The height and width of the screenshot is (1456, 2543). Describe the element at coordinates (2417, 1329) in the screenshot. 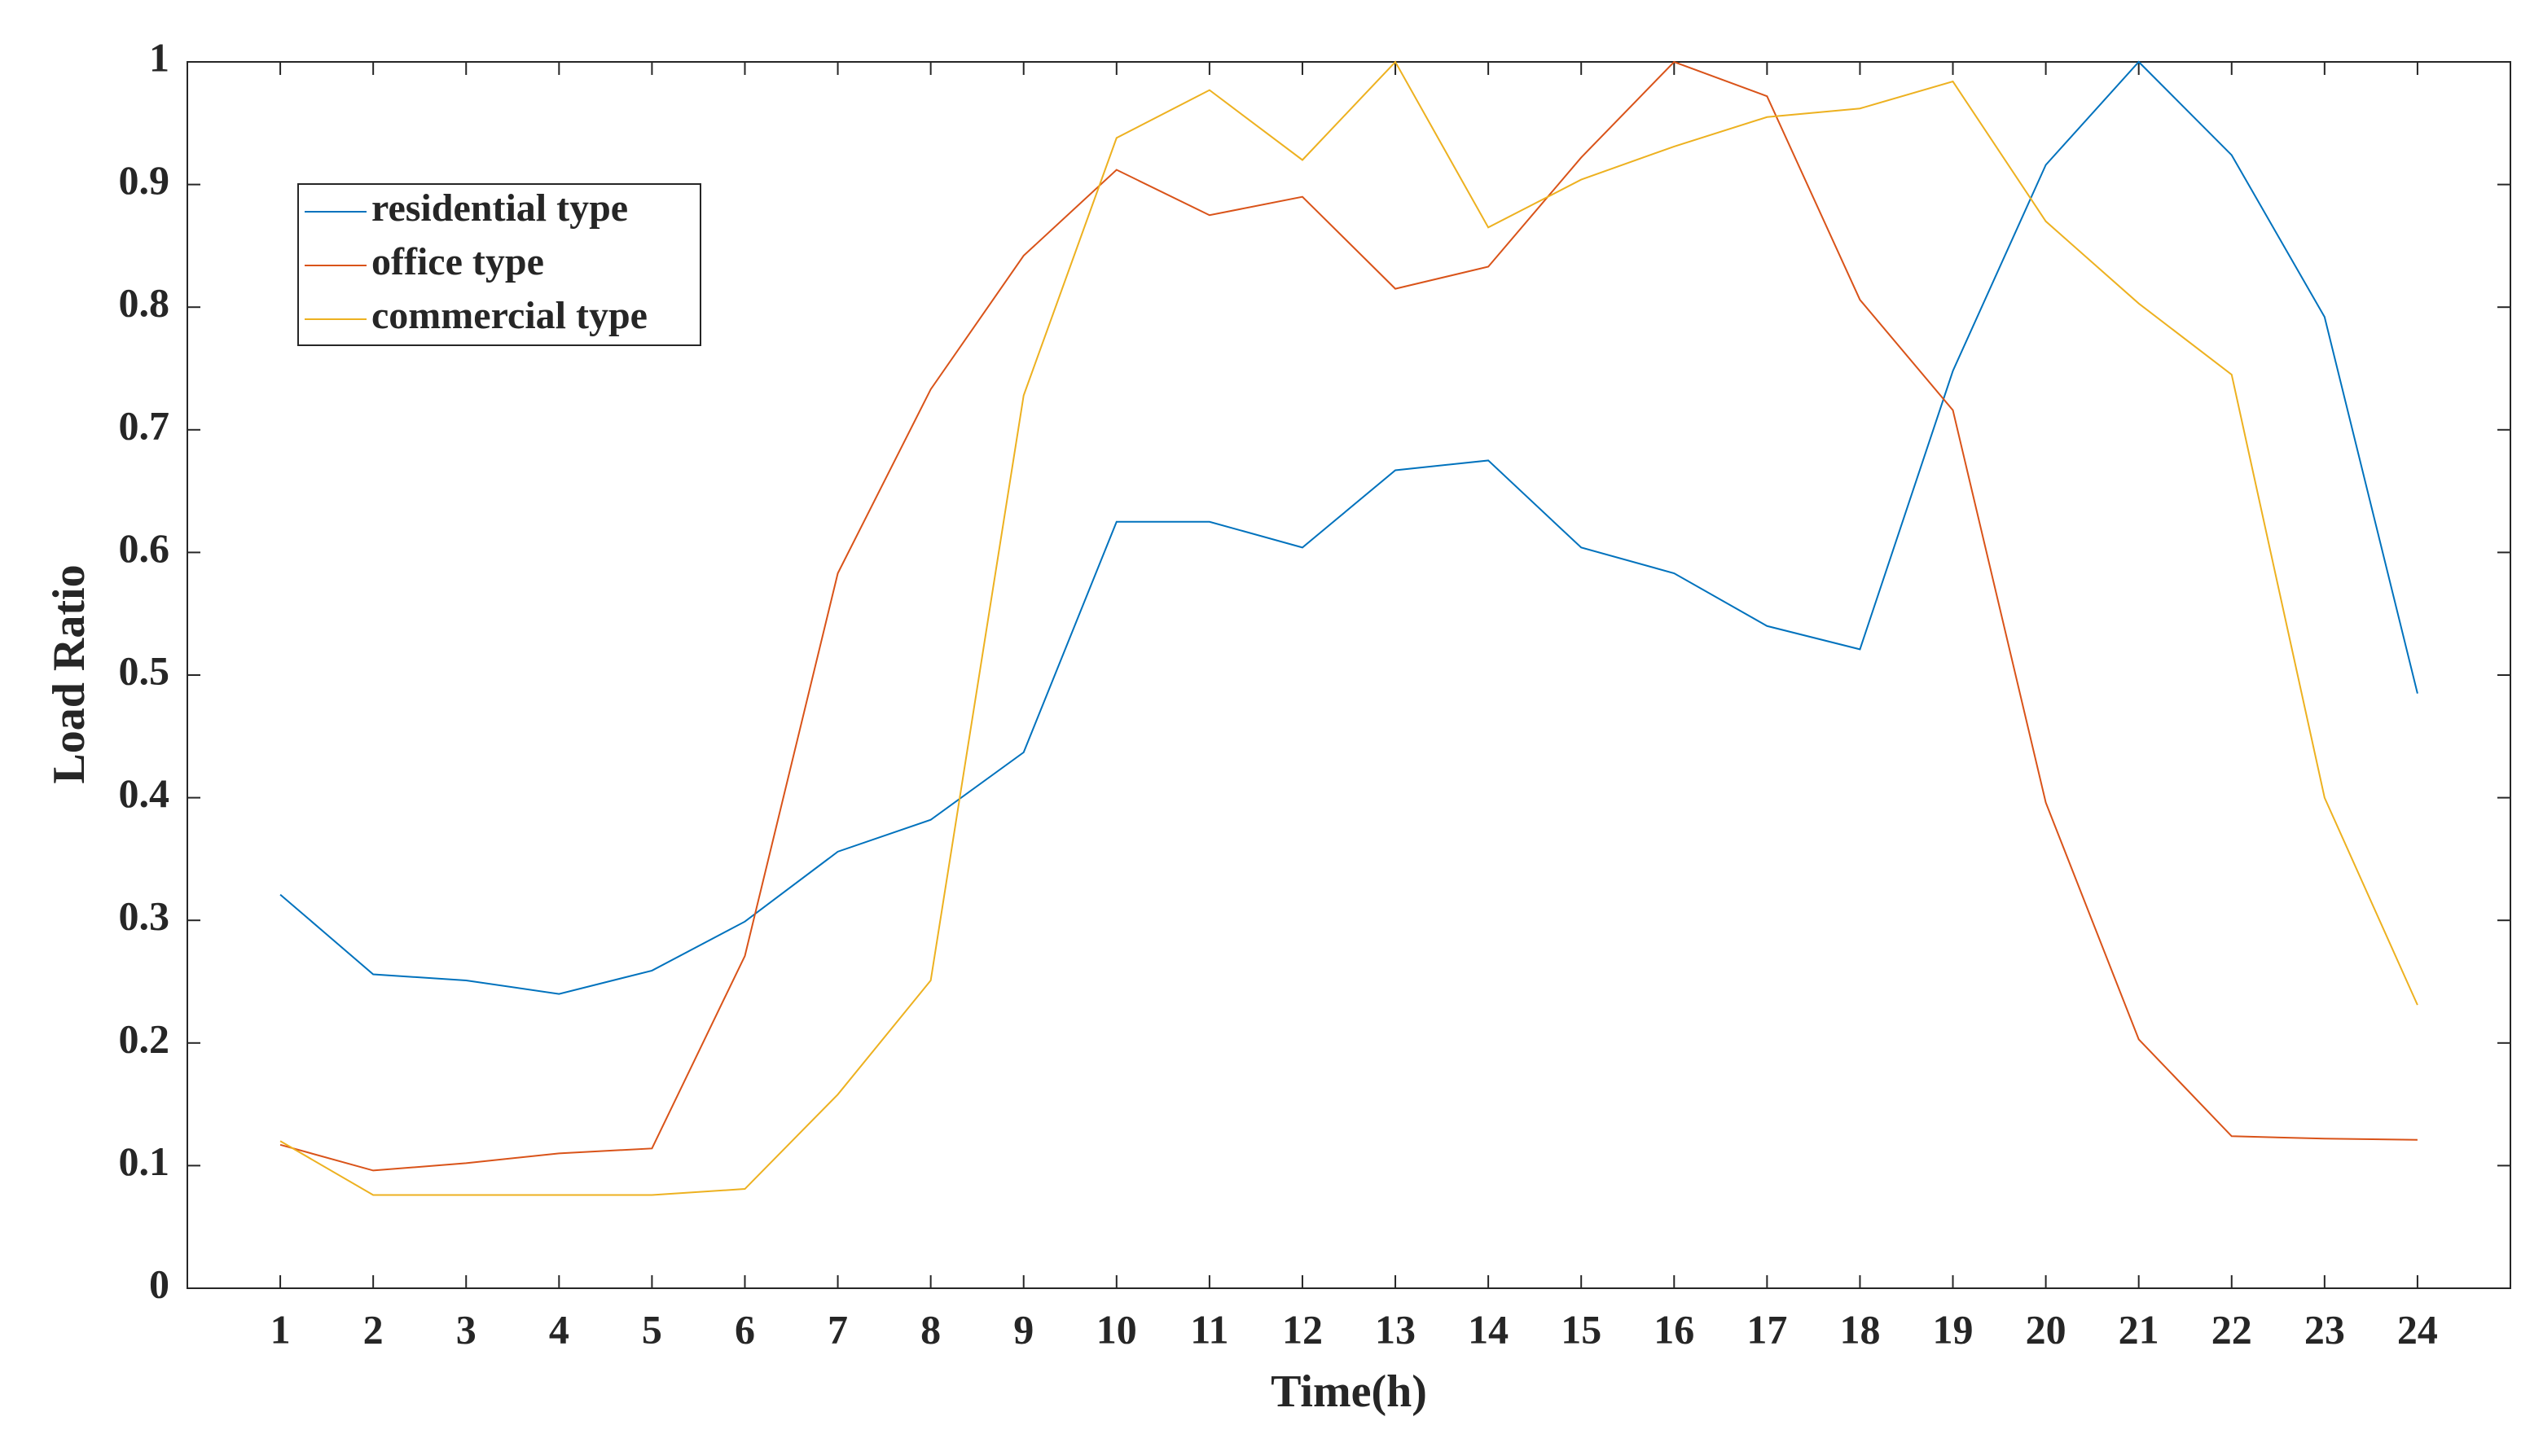

I see `x-tick-label: 24` at that location.